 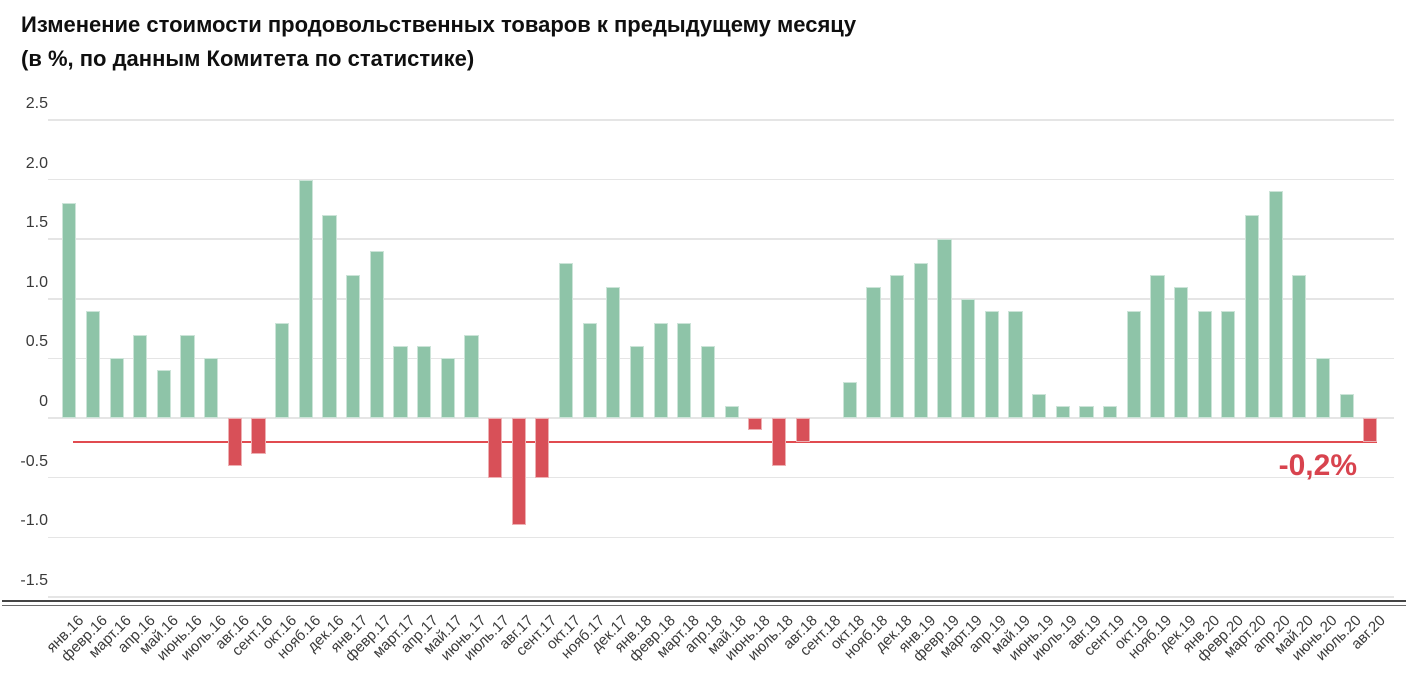 I want to click on chart-subtitle: (в %, по данным Комитета по статистике), so click(x=248, y=58).